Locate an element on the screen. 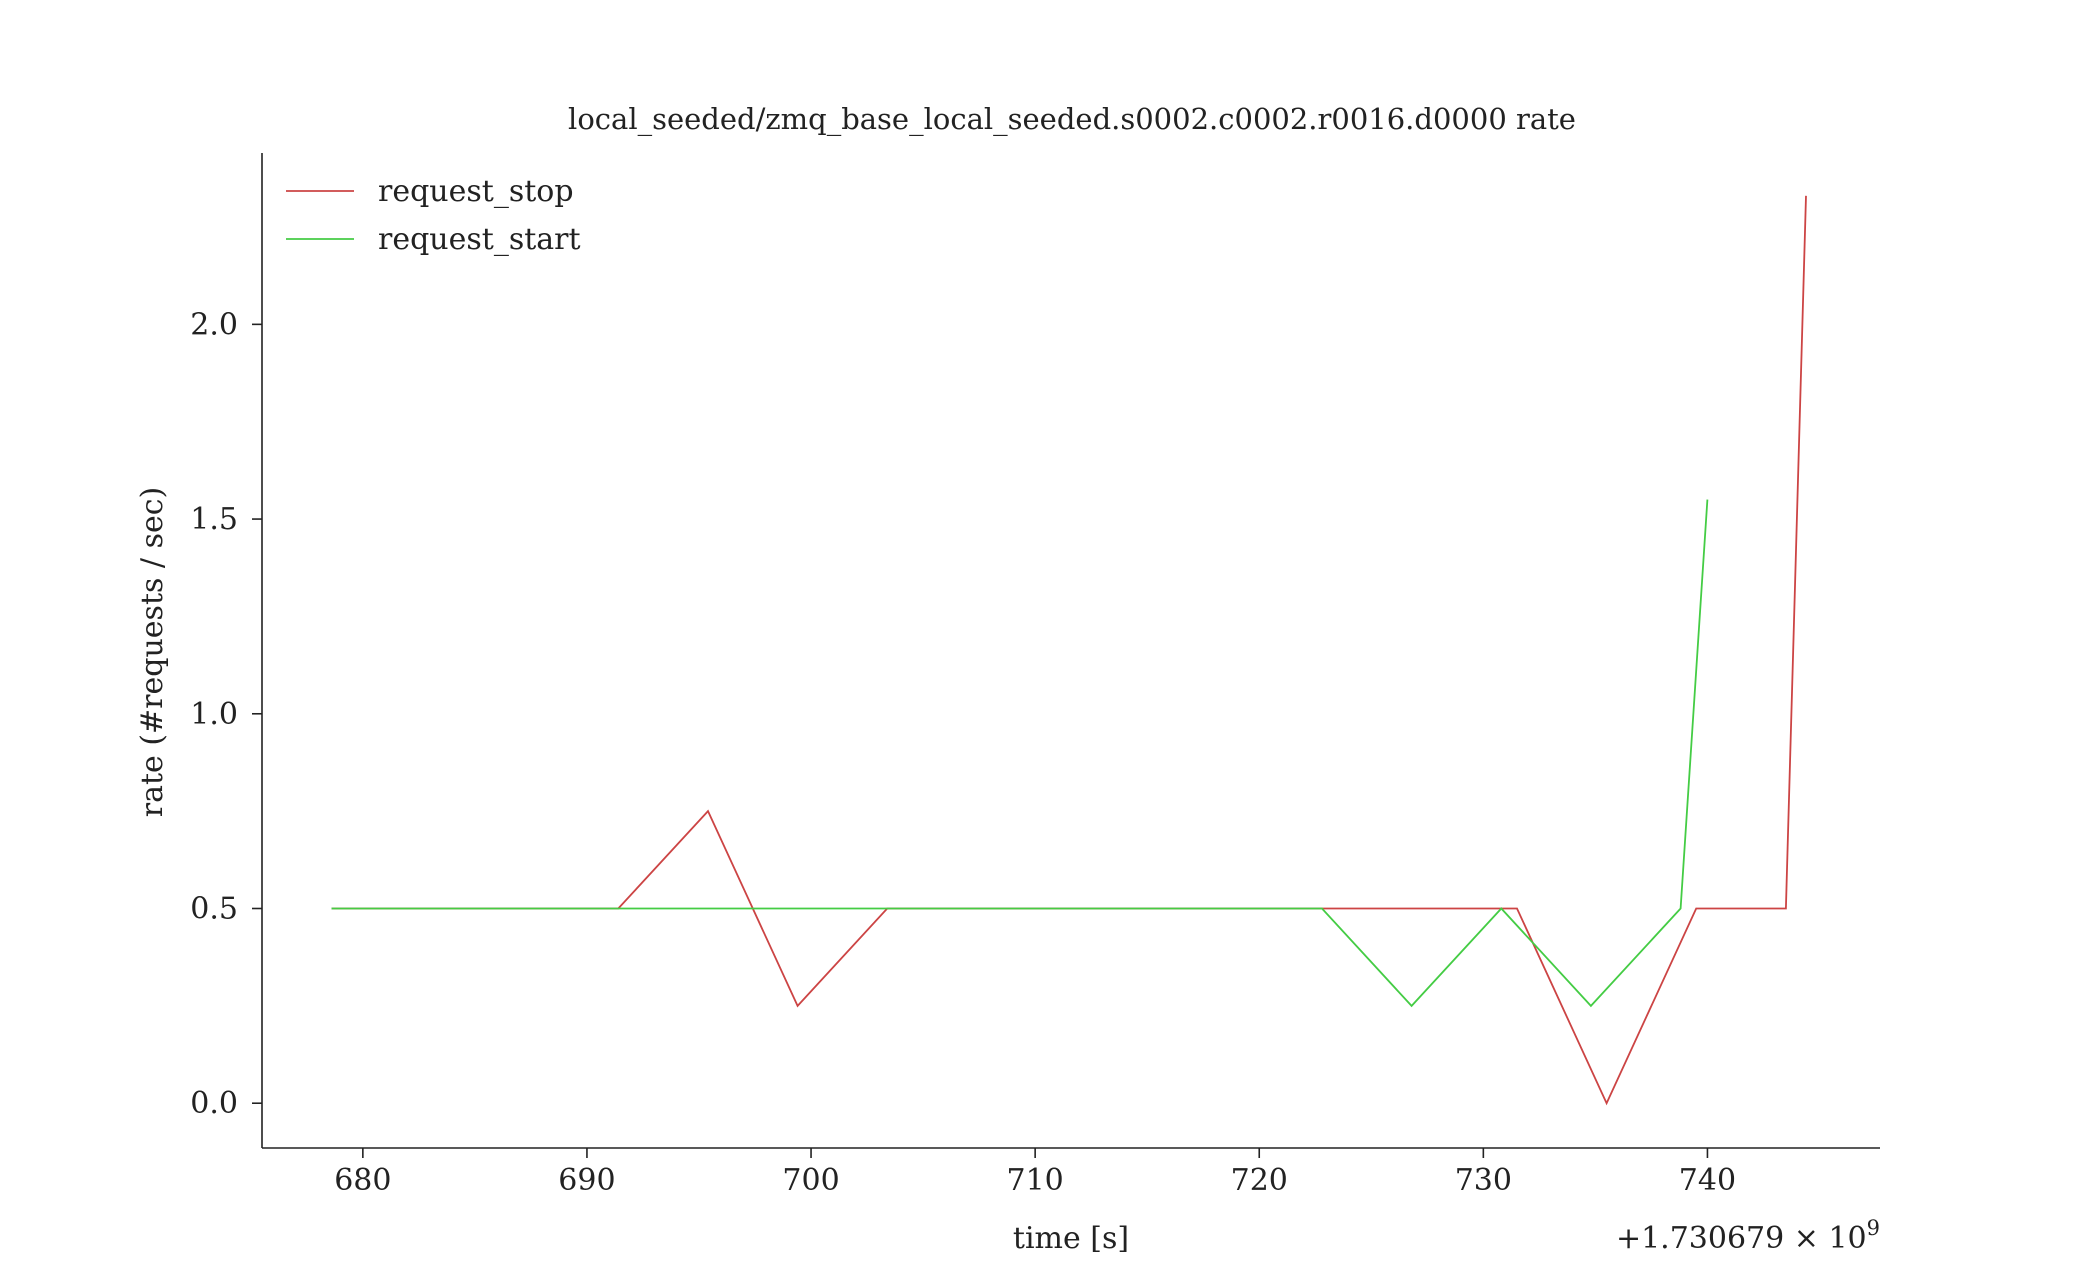  y-tick-label: 2.0 is located at coordinates (214, 324).